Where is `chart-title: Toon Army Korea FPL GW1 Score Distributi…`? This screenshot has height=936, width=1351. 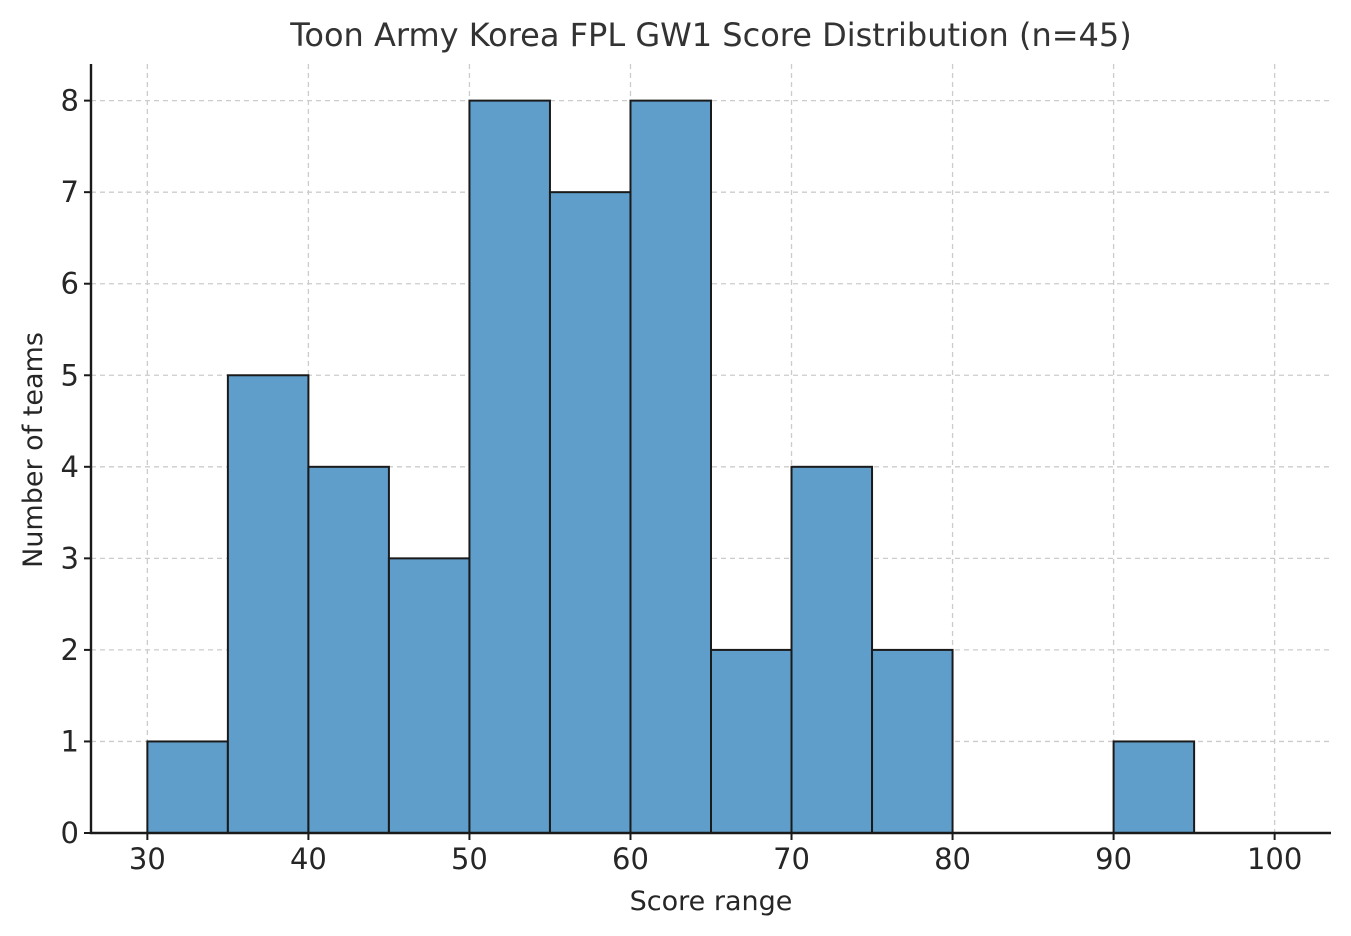
chart-title: Toon Army Korea FPL GW1 Score Distributi… is located at coordinates (710, 35).